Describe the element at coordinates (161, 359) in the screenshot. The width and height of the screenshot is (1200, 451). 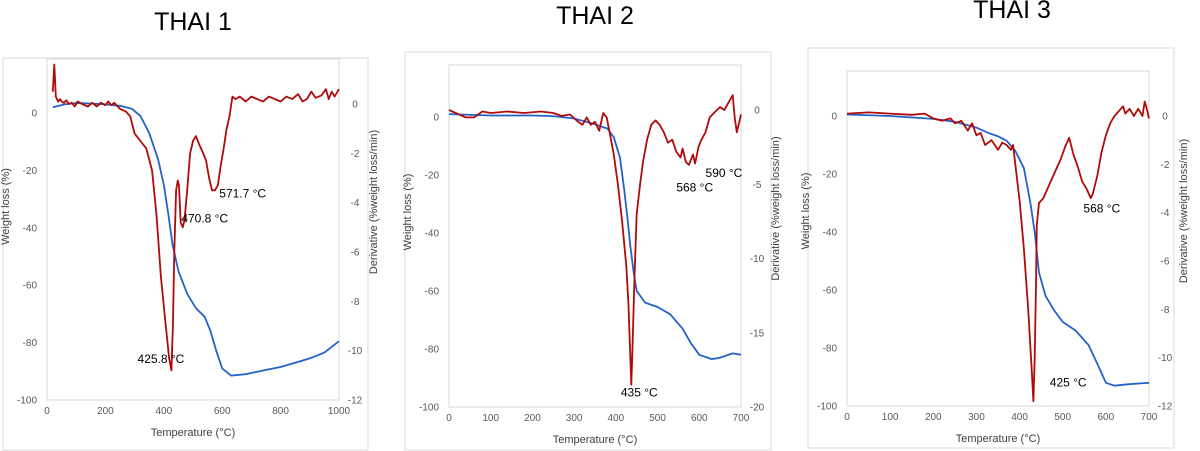
I see `peak-annotation: 425.8 °C` at that location.